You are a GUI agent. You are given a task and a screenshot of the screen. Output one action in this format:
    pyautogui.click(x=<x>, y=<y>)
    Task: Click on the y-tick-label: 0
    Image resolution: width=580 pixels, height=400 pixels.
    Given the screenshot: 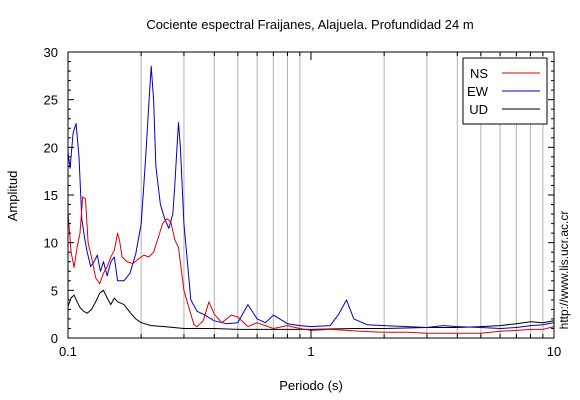 What is the action you would take?
    pyautogui.click(x=54, y=338)
    